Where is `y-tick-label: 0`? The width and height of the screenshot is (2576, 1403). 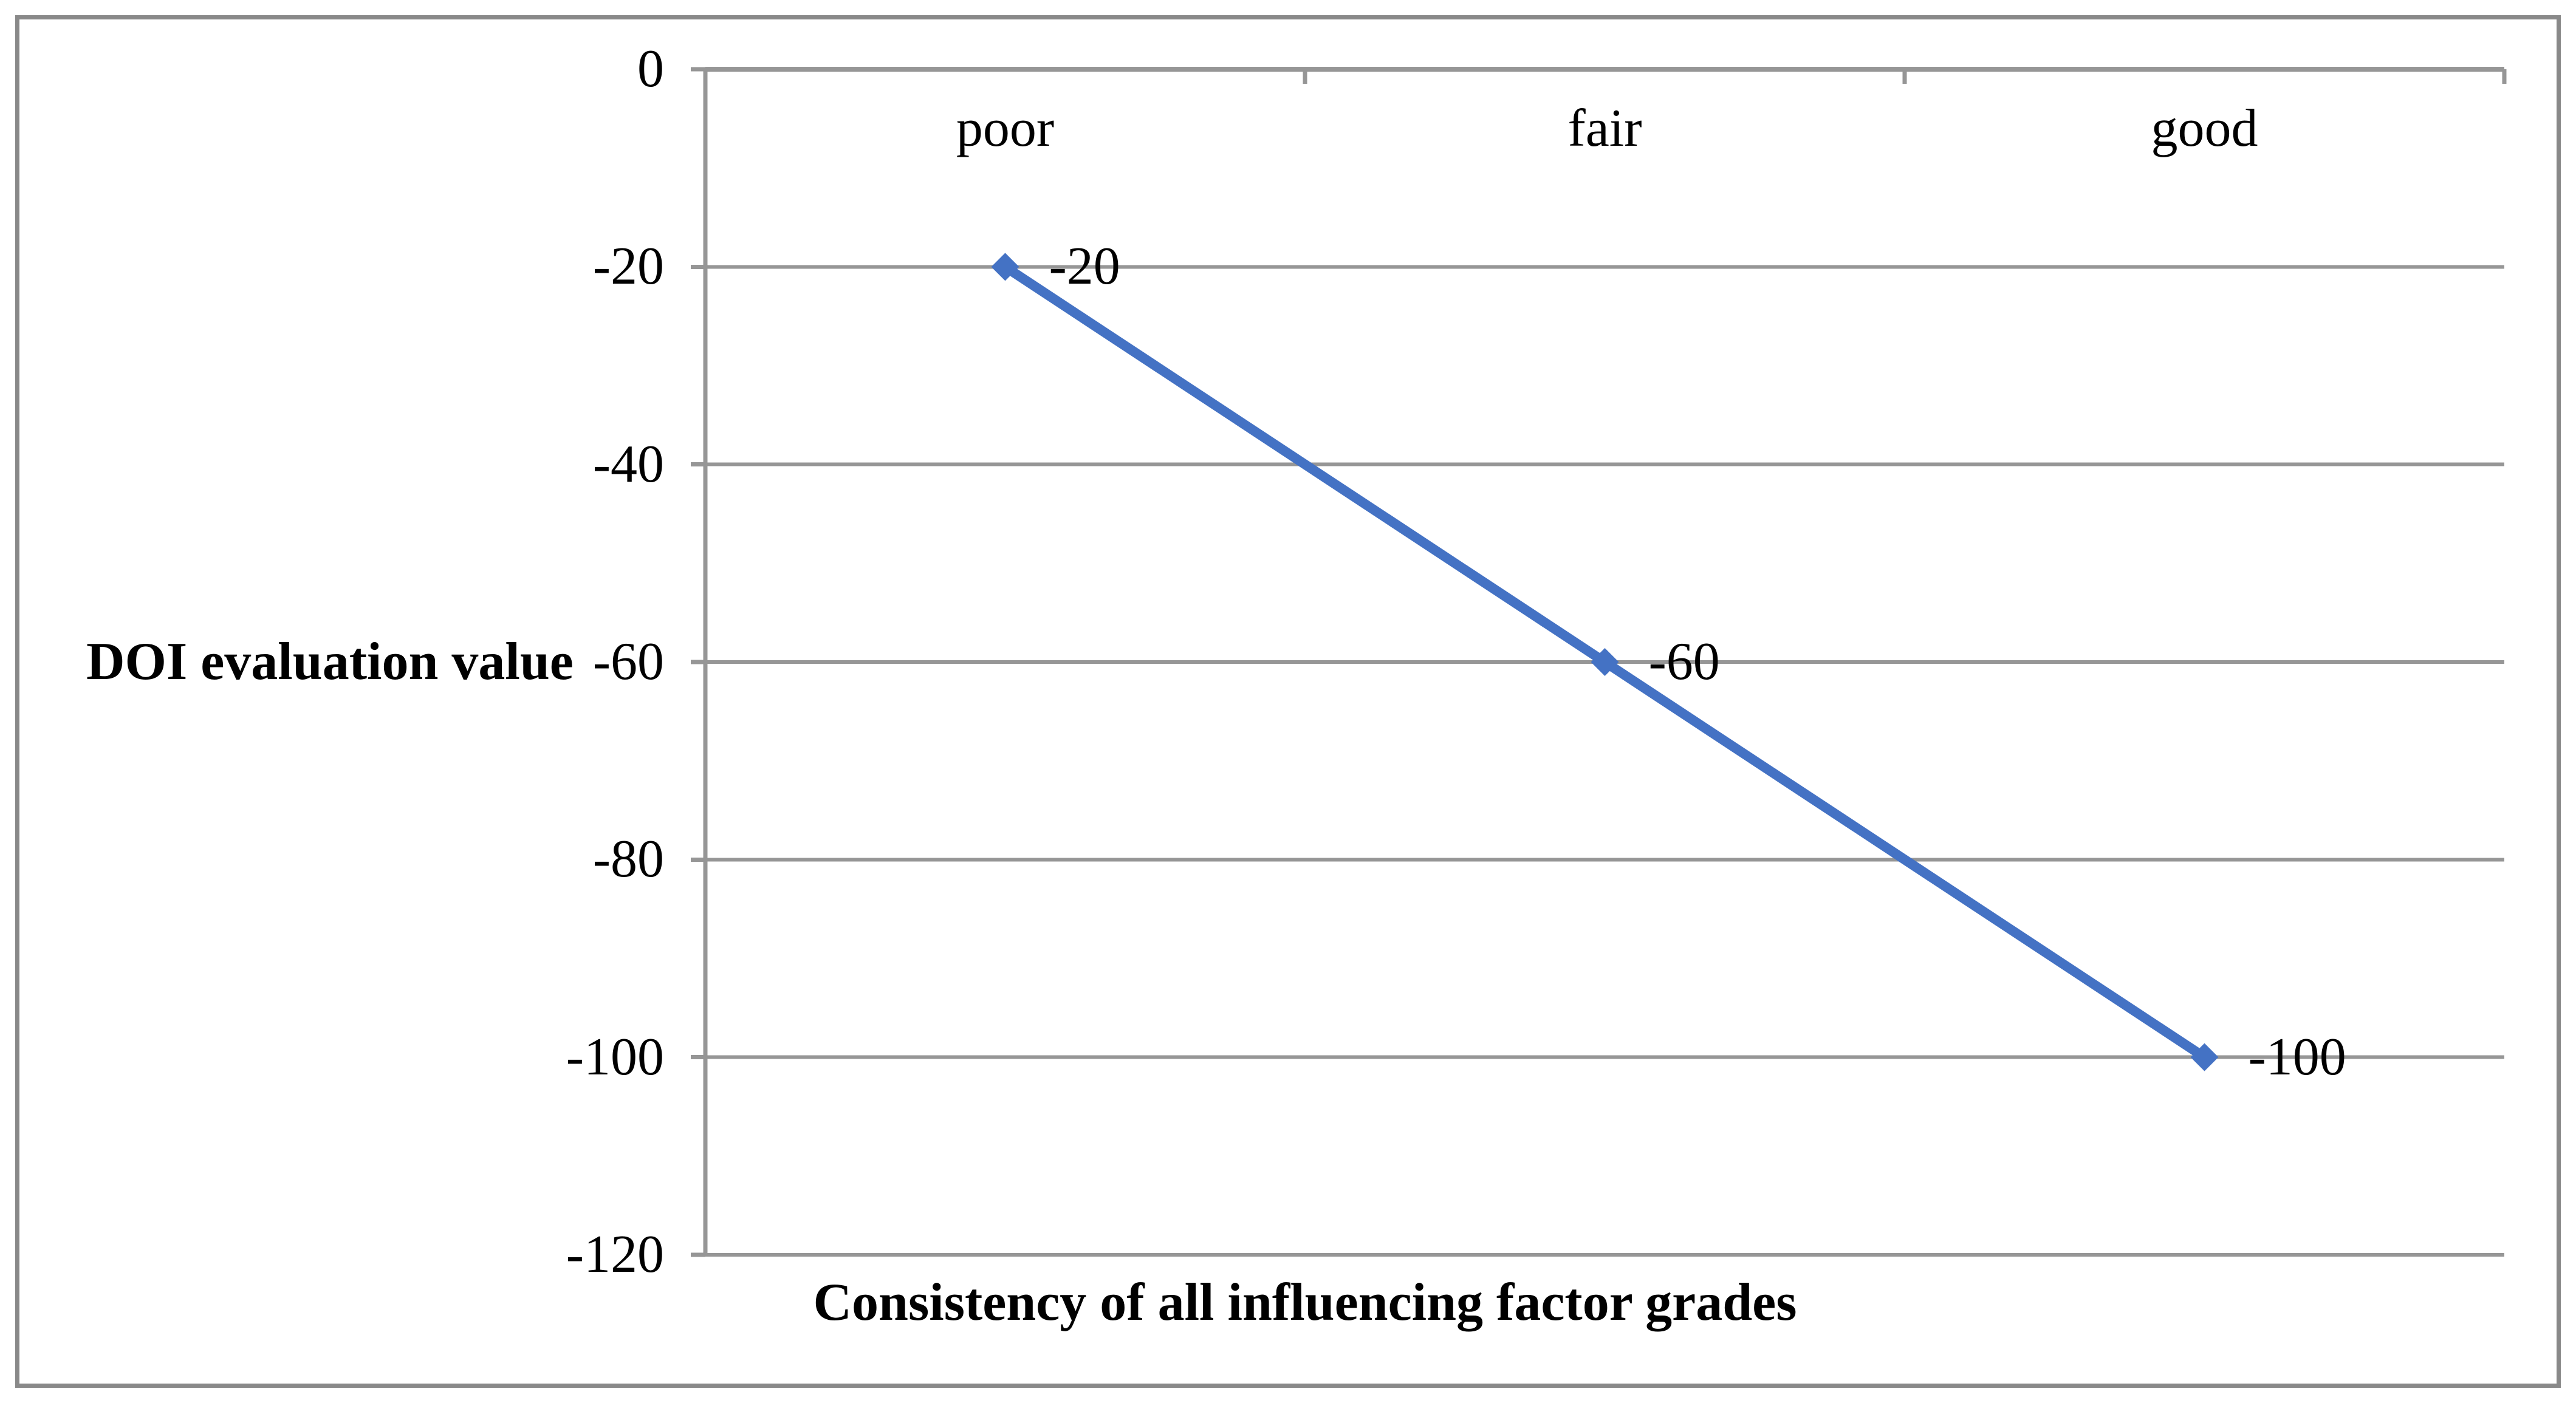
y-tick-label: 0 is located at coordinates (650, 68).